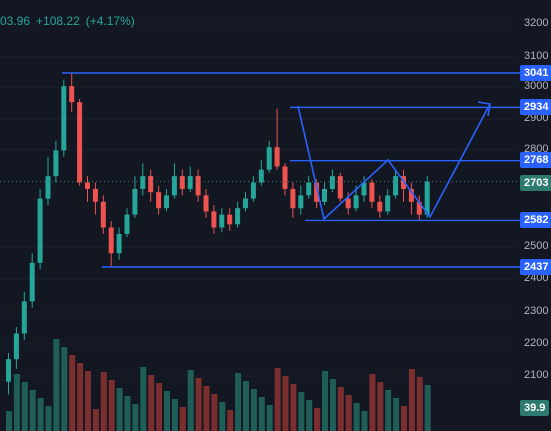 The height and width of the screenshot is (431, 551). Describe the element at coordinates (394, 162) in the screenshot. I see `pattern-path` at that location.